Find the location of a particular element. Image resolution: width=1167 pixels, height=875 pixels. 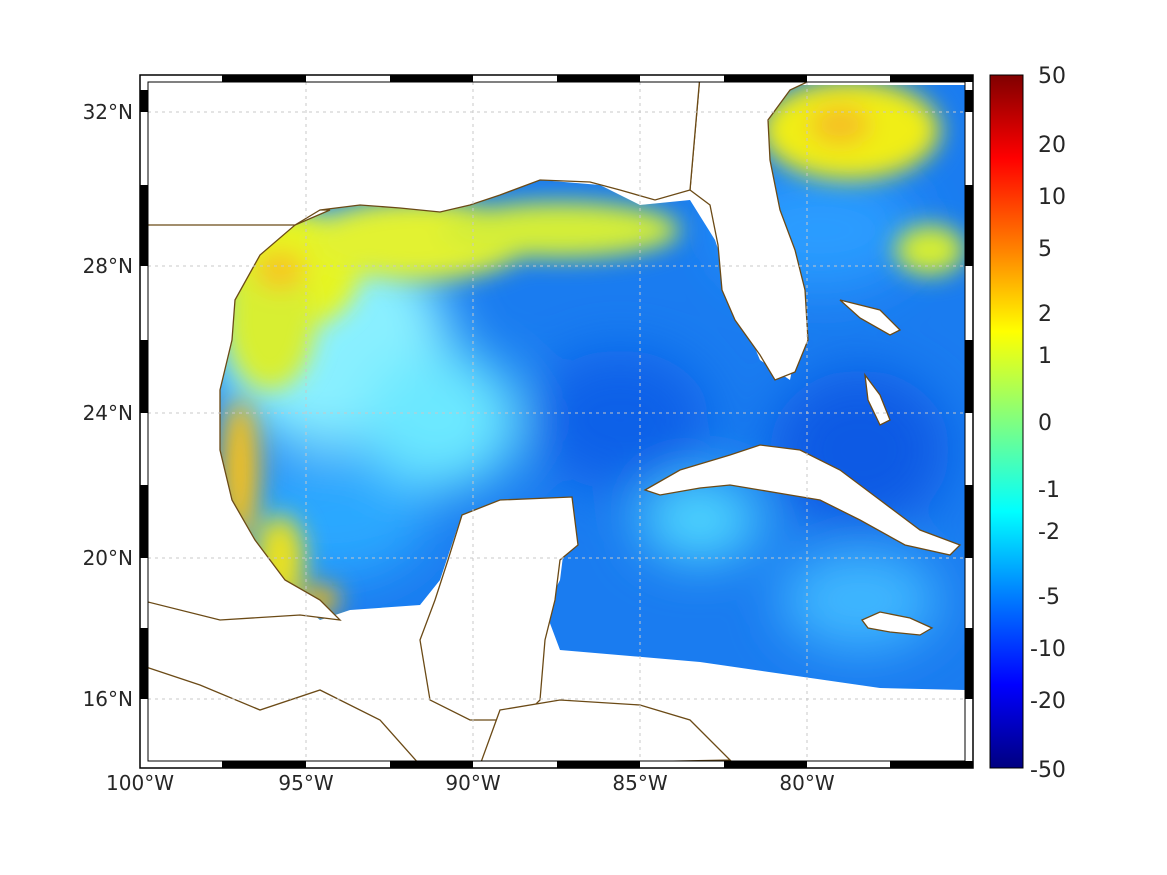

honduras is located at coordinates (606, 730).